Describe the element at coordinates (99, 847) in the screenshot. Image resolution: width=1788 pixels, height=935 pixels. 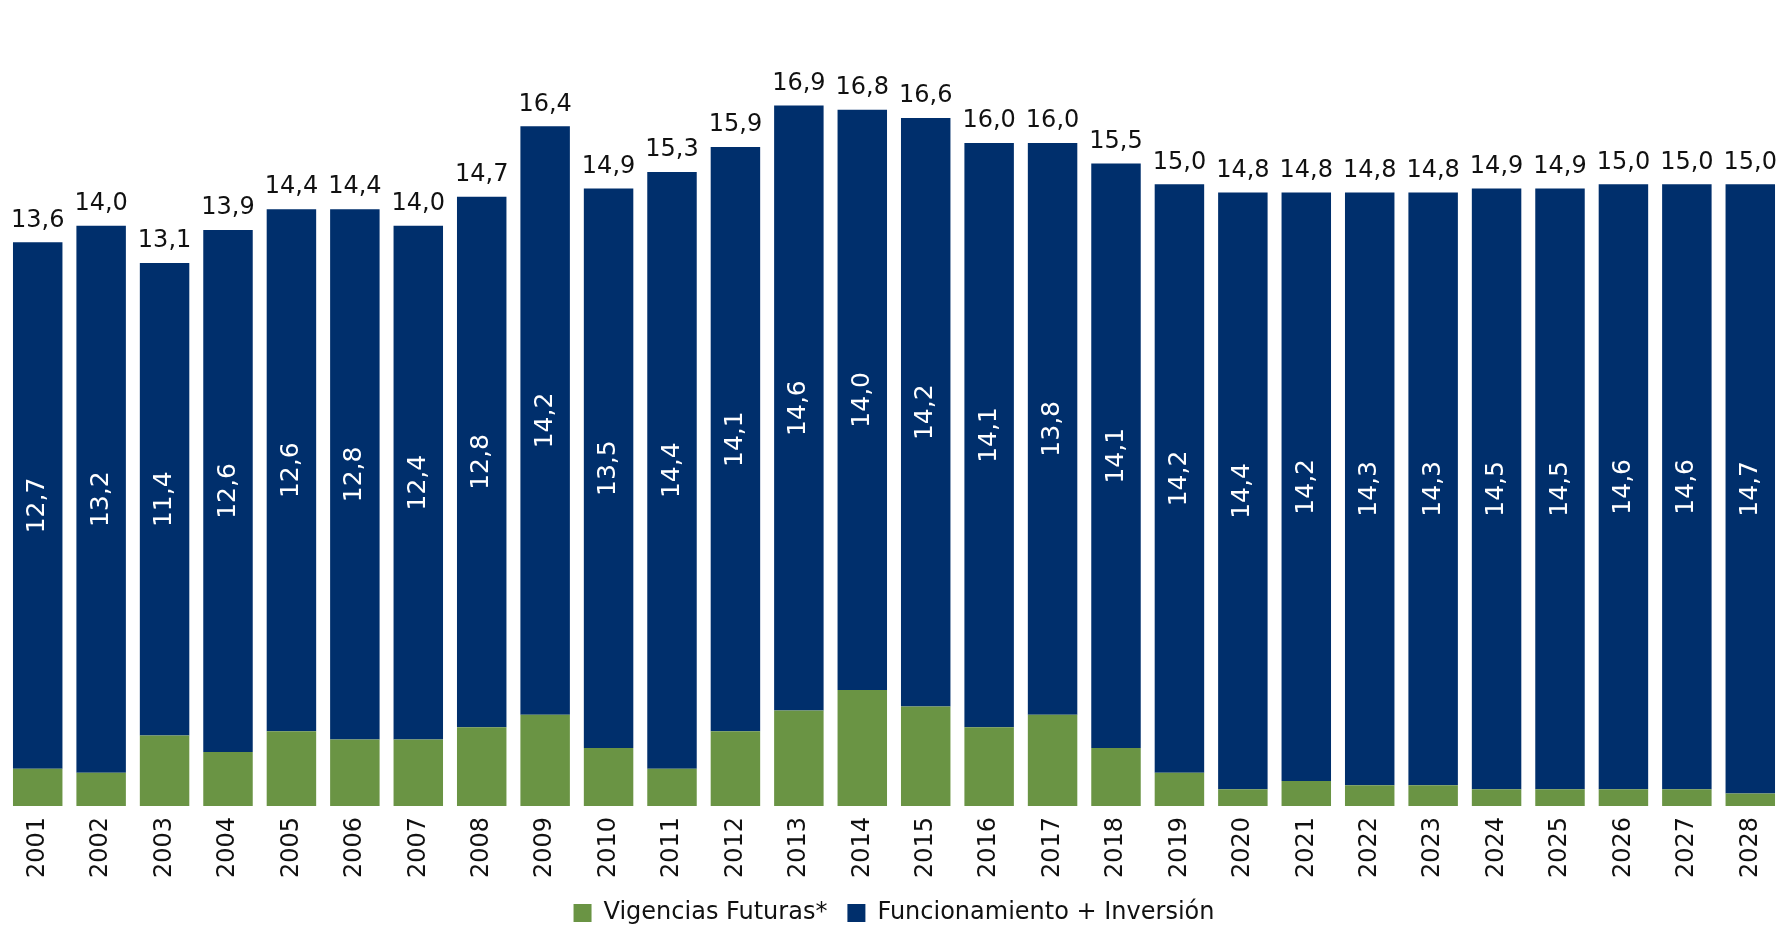
I see `x-tick-label: 2002` at that location.